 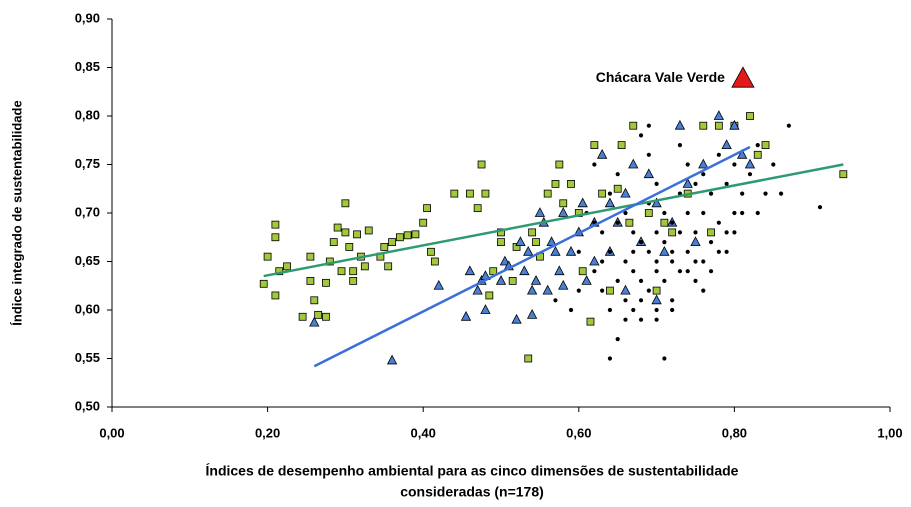 I want to click on y-tick-label: 0,60, so click(x=87, y=308).